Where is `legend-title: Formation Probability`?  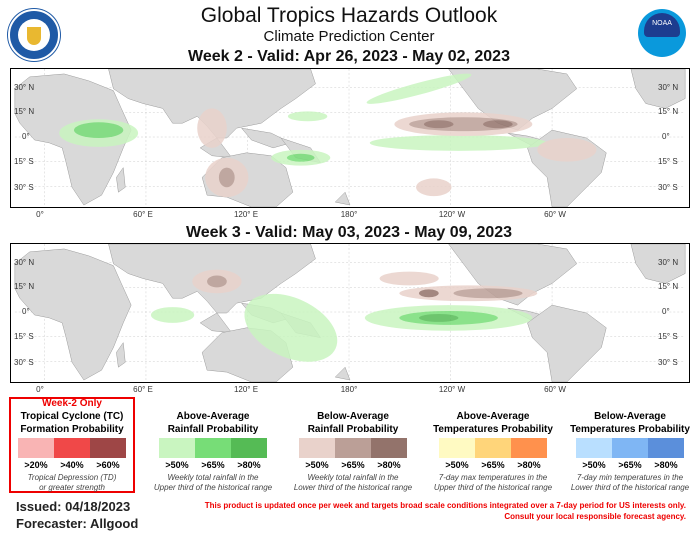
legend-title: Formation Probability is located at coordinates (72, 429).